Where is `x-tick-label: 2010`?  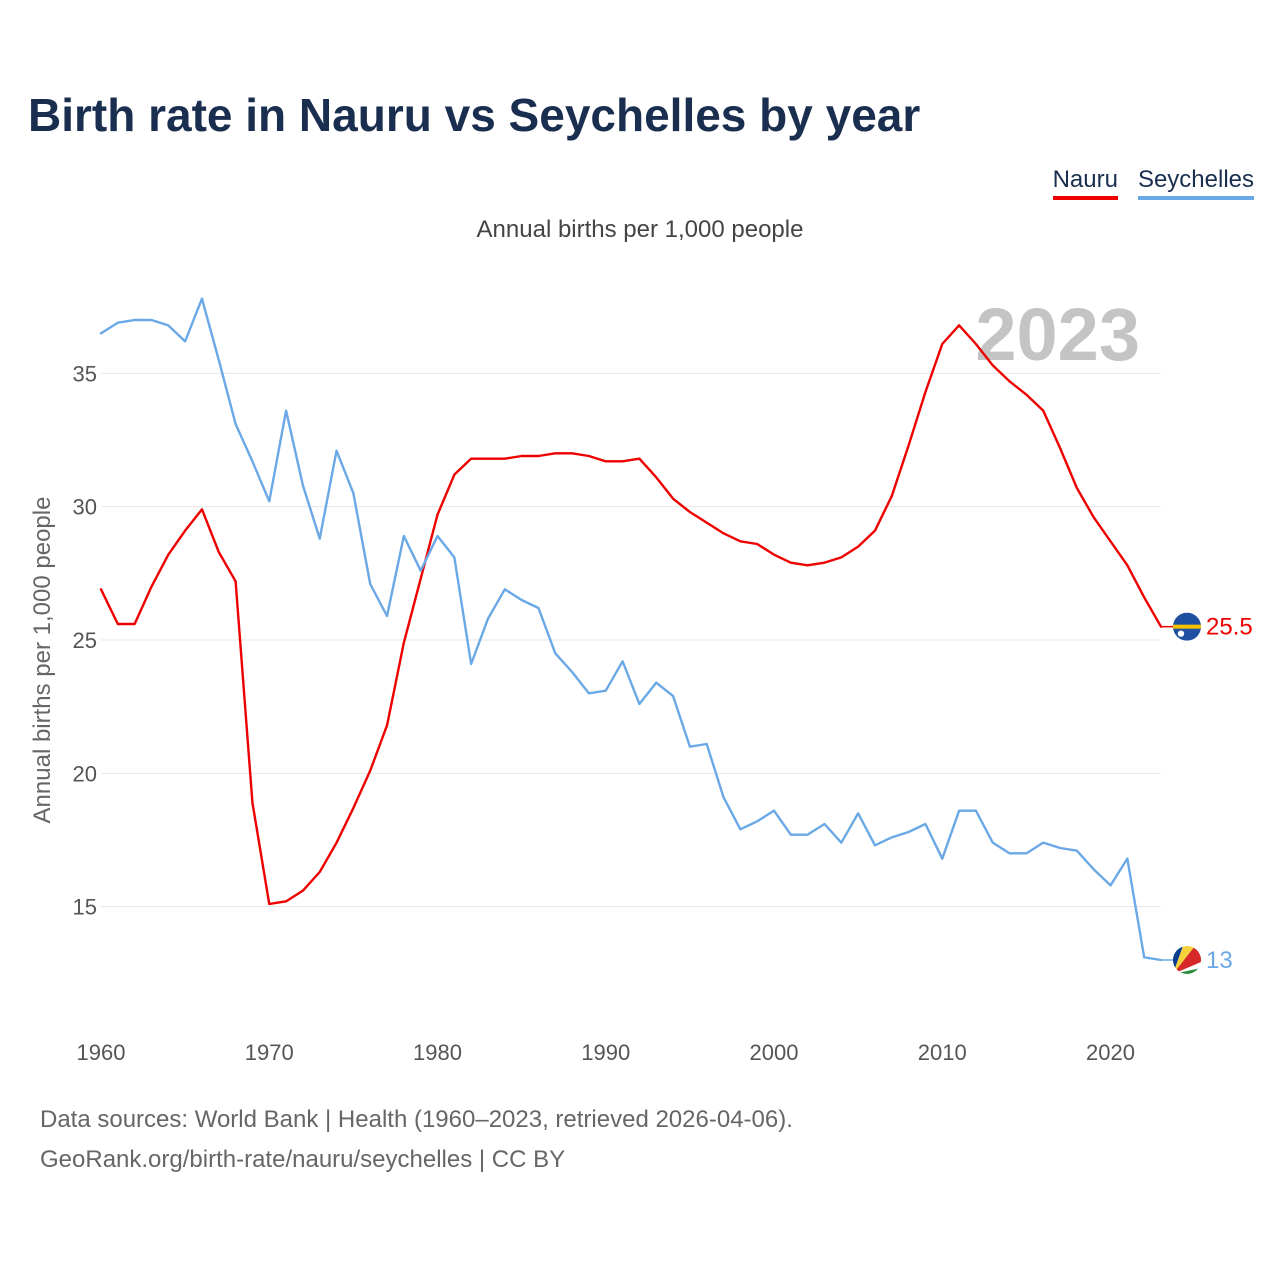 x-tick-label: 2010 is located at coordinates (942, 1052).